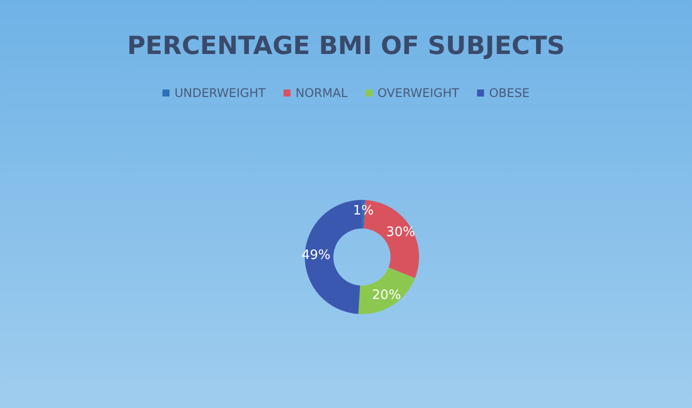 The image size is (692, 408). Describe the element at coordinates (322, 93) in the screenshot. I see `legend-label: NORMAL` at that location.